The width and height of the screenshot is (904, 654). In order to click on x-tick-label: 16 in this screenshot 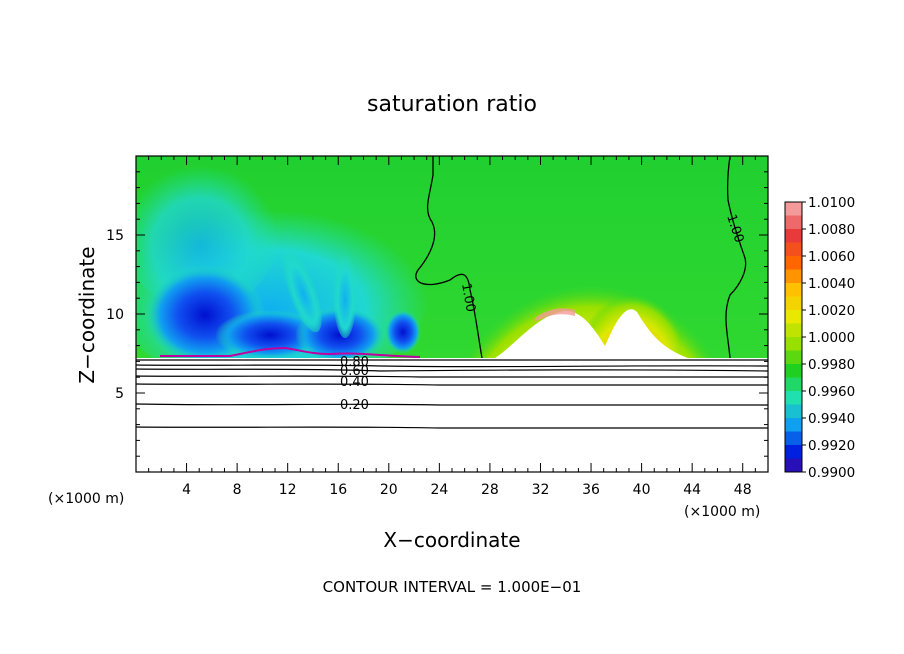, I will do `click(338, 490)`.